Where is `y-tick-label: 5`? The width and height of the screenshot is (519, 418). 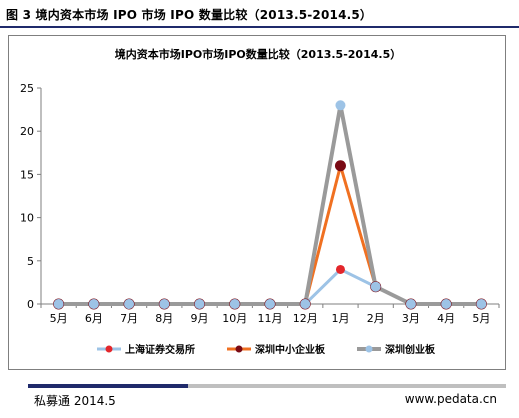
y-tick-label: 5 is located at coordinates (30, 261).